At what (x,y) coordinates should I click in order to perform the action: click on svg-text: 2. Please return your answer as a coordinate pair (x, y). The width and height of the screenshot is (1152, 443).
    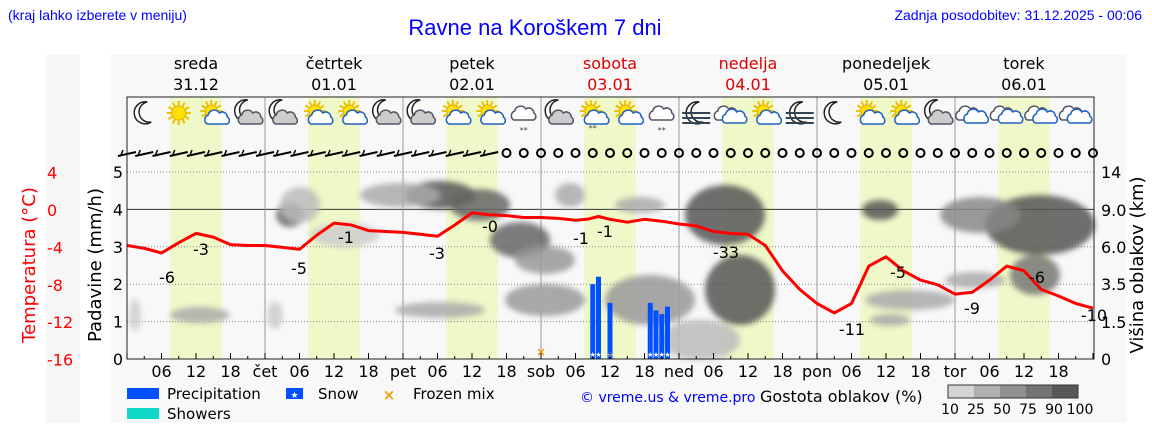
    Looking at the image, I should click on (118, 284).